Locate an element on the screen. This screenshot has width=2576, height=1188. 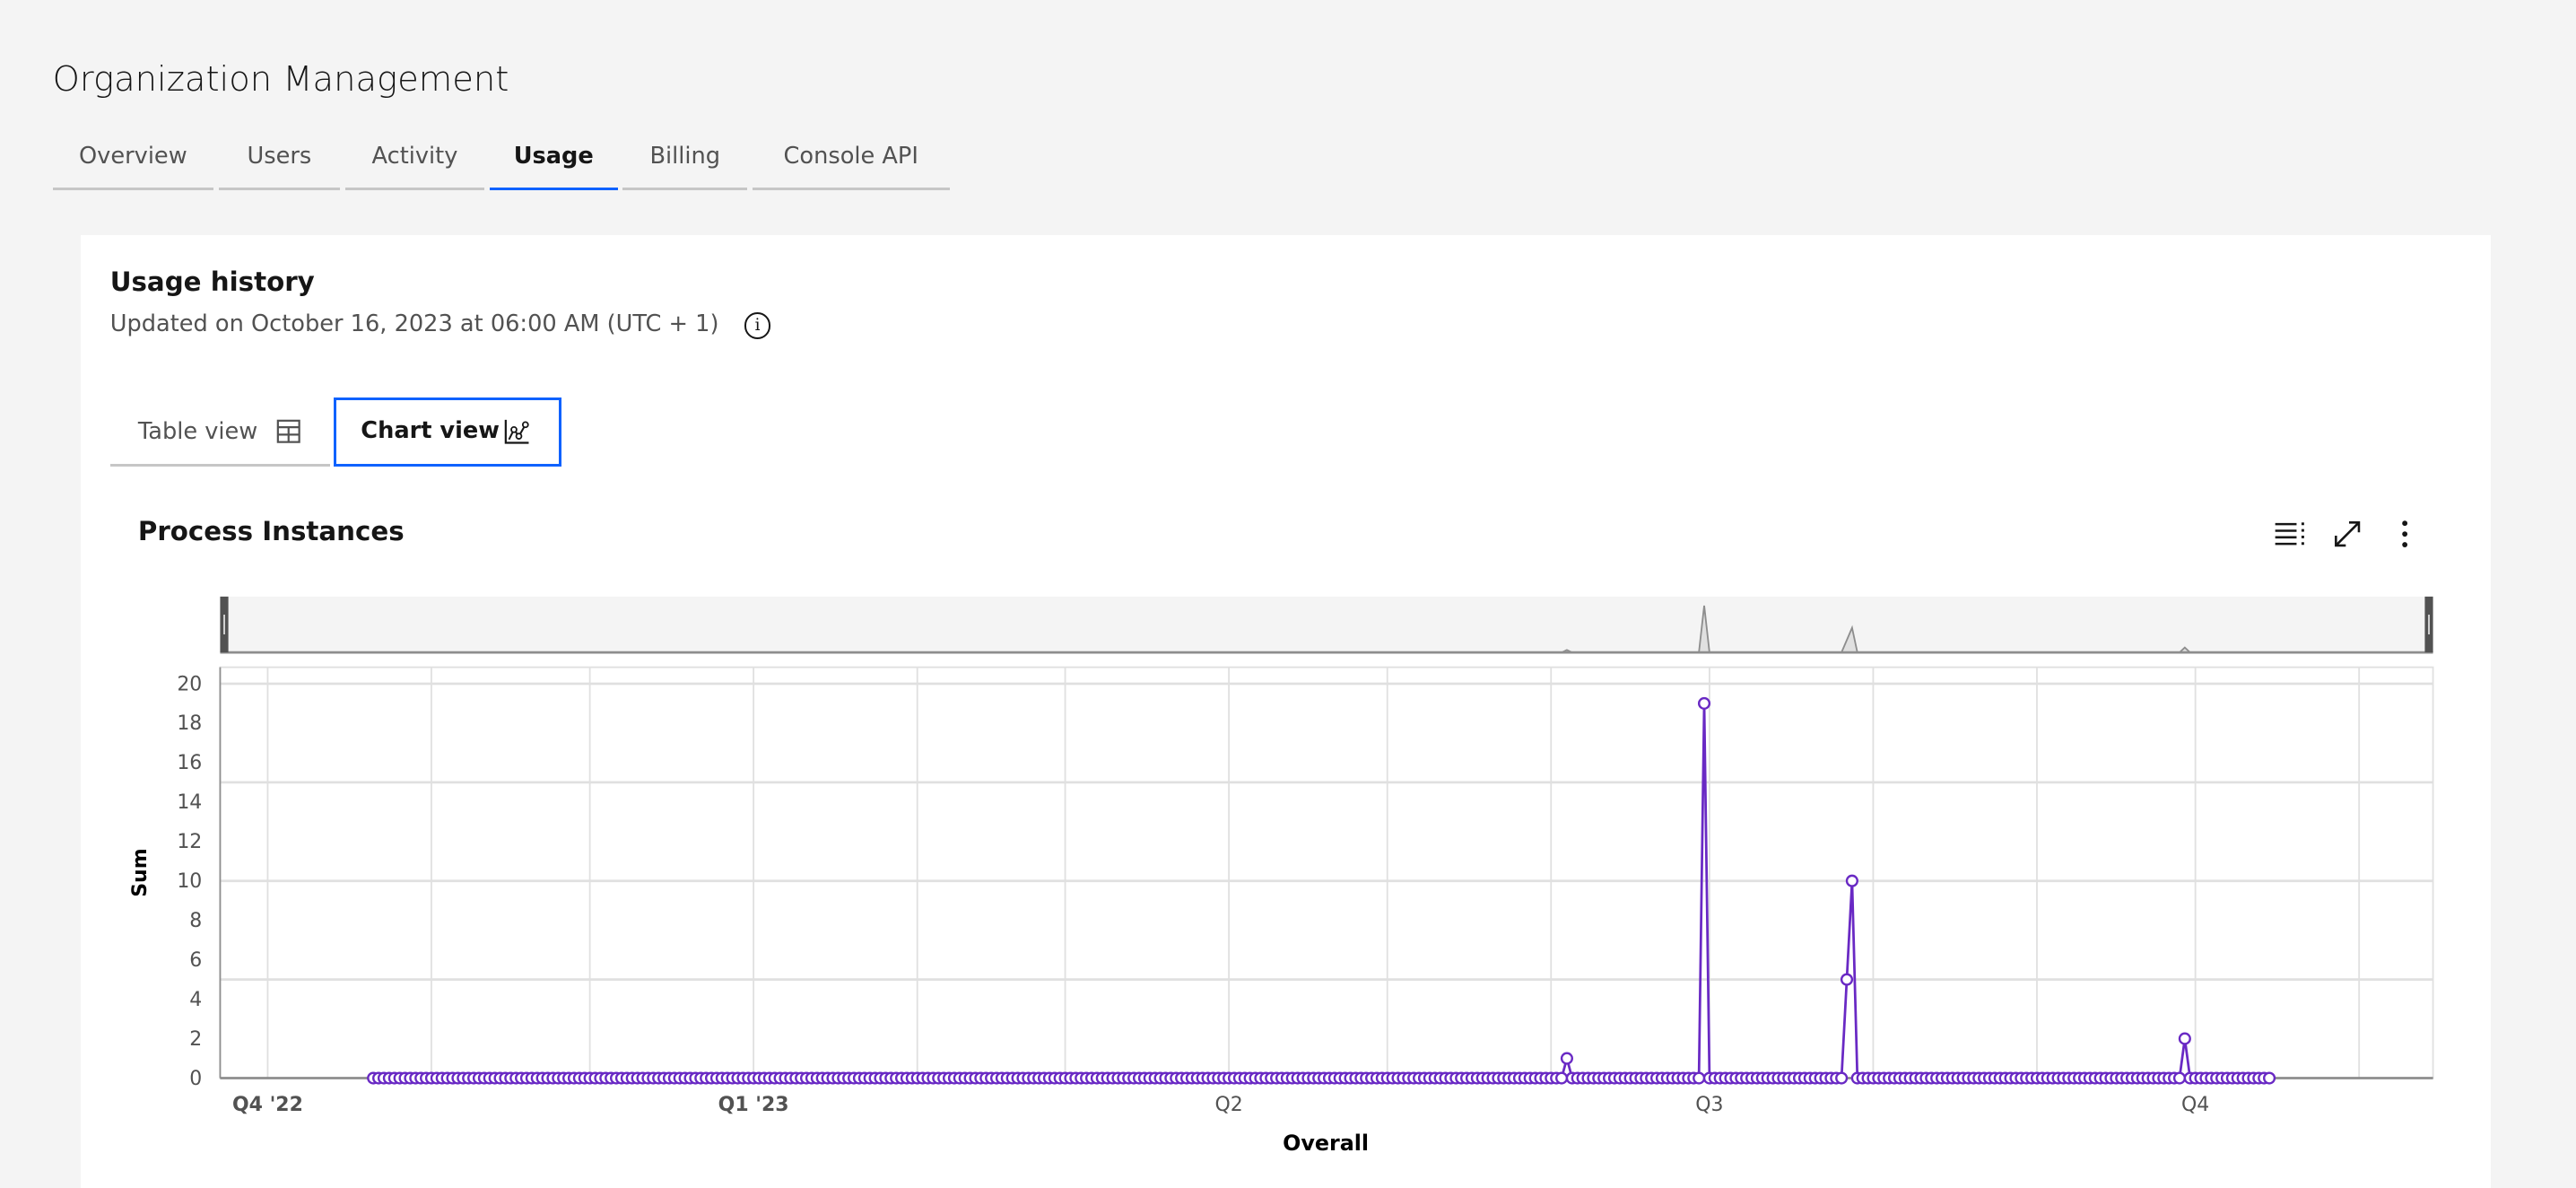
y-tick-label: 18 is located at coordinates (189, 723).